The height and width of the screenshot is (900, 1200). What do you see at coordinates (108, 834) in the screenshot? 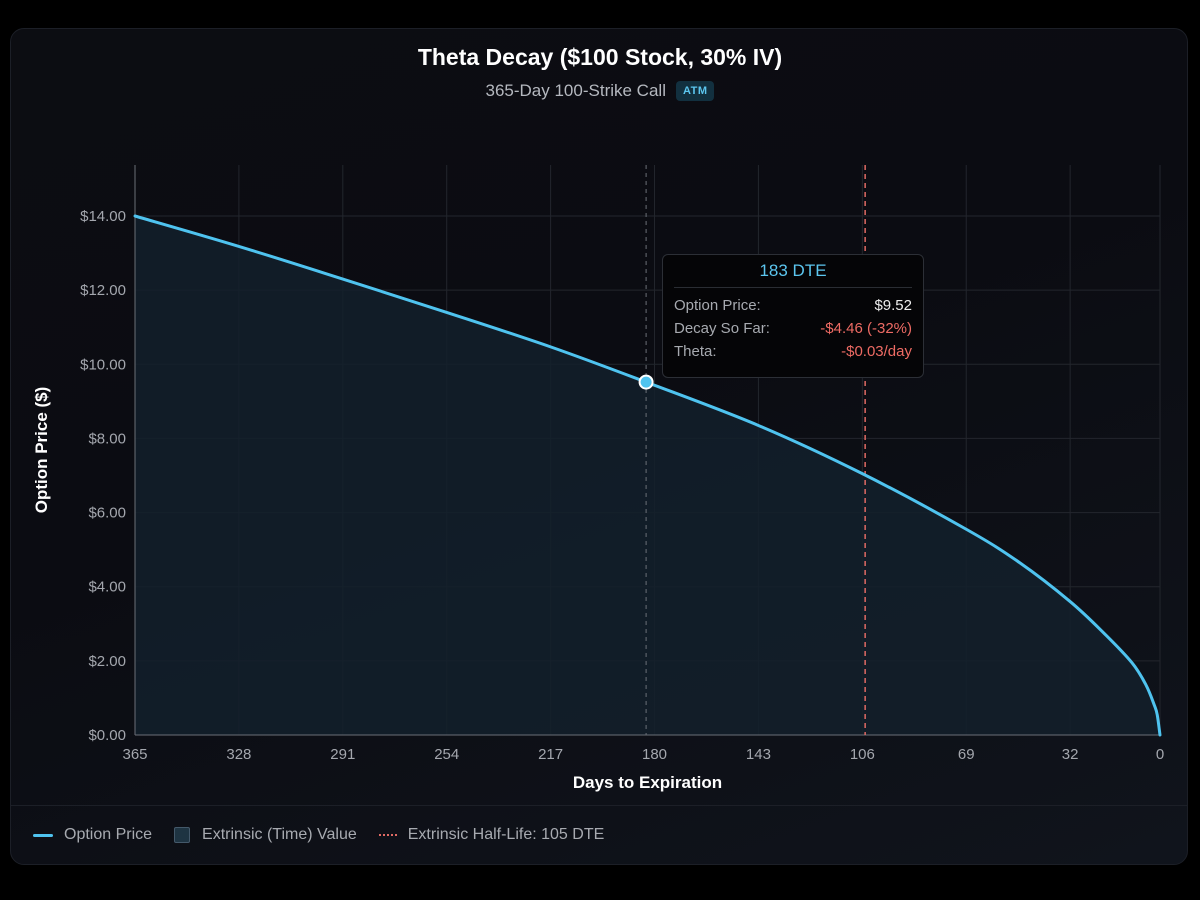
I see `legend-label: Option Price` at bounding box center [108, 834].